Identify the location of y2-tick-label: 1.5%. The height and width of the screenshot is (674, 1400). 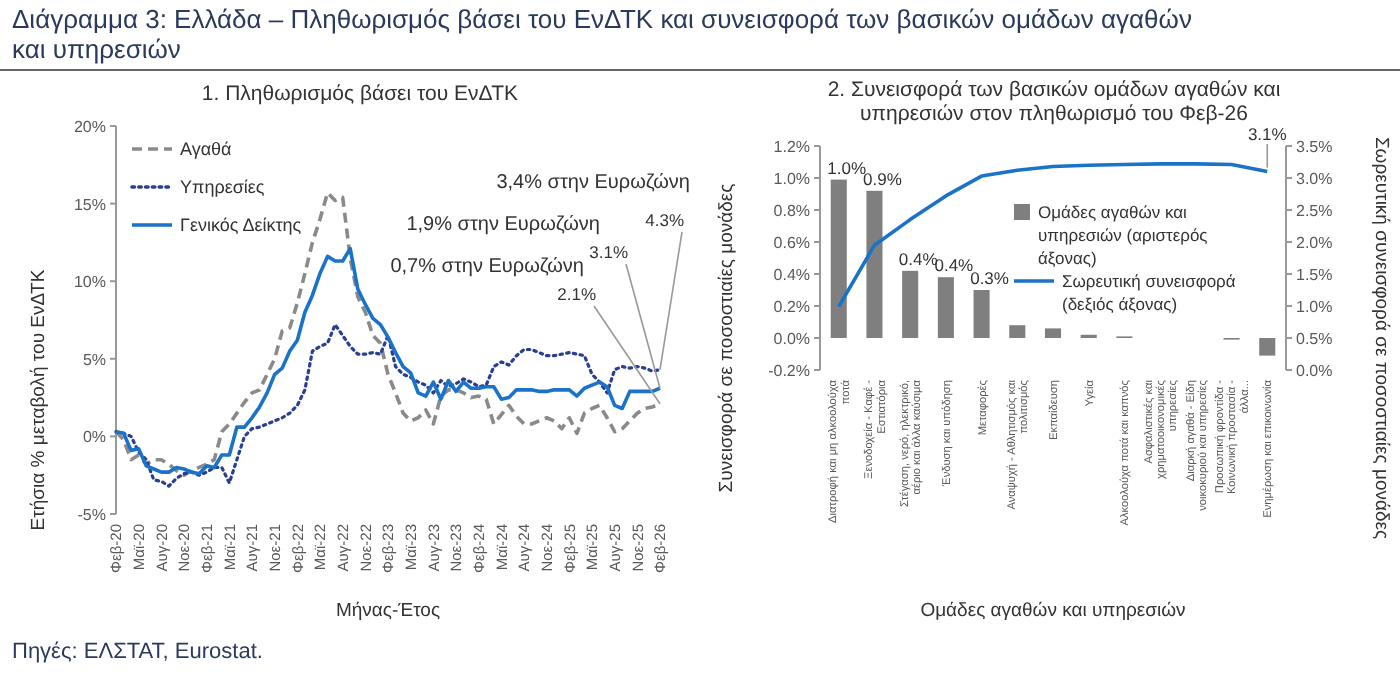
(1314, 275).